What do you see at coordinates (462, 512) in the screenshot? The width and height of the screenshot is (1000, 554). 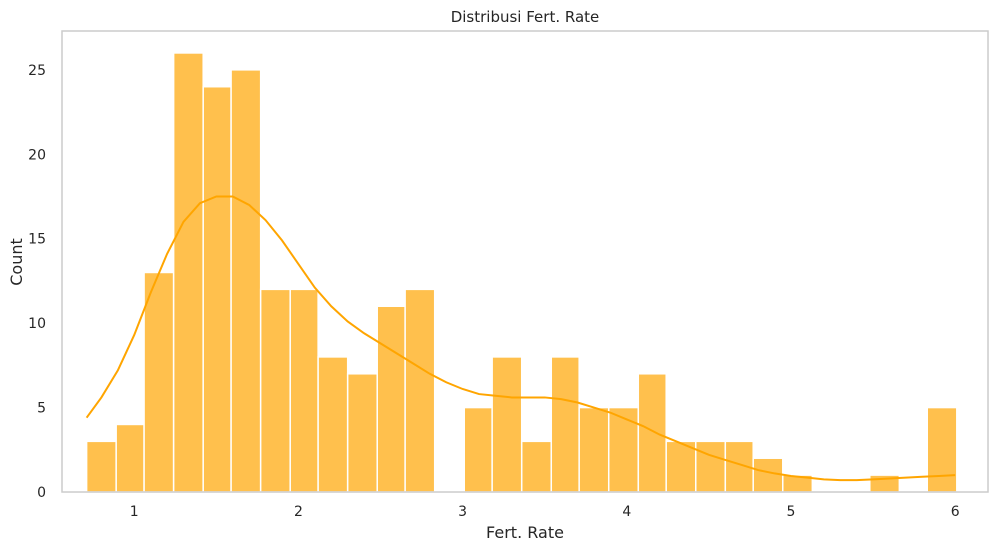 I see `x-tick-label: 3` at bounding box center [462, 512].